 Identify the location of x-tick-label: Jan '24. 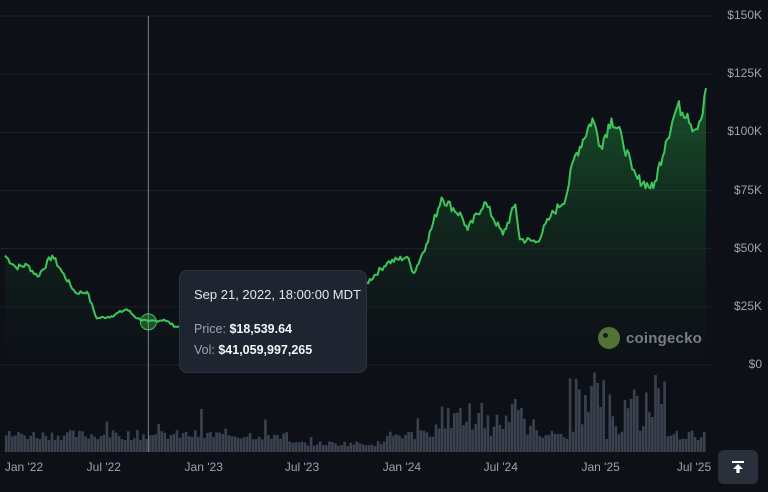
(402, 467).